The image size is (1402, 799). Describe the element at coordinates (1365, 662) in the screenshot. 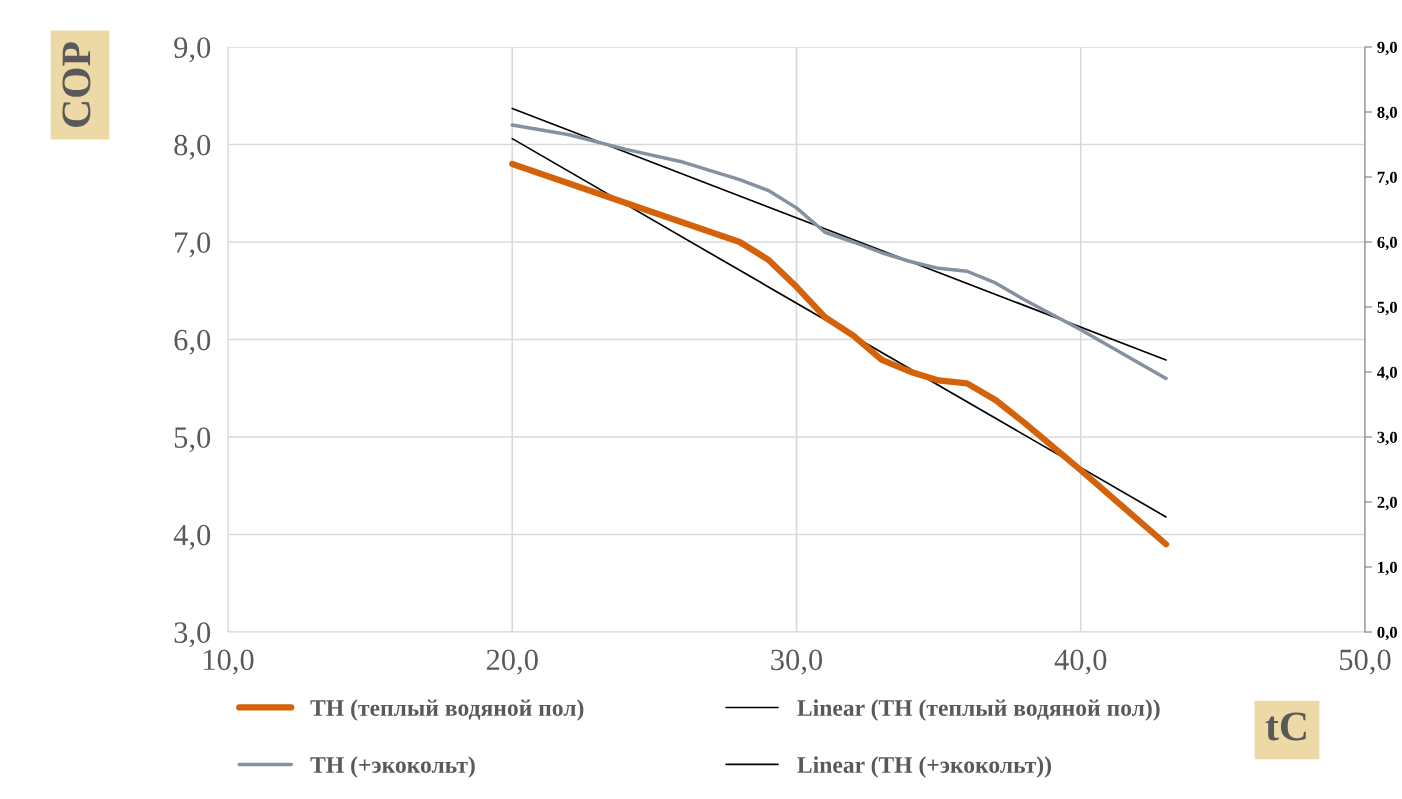

I see `x-tick-label: 50,0` at that location.